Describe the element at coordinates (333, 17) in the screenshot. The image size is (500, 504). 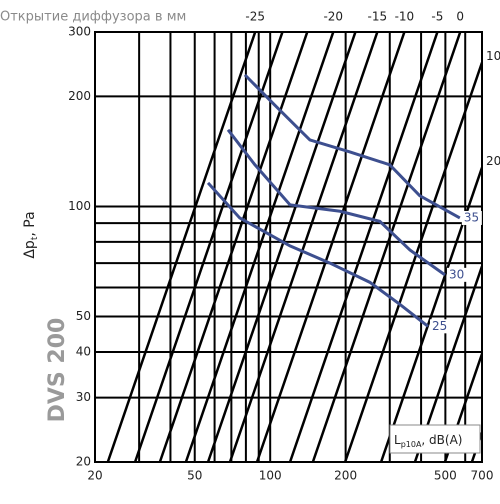
I see `opening-label: -20` at that location.